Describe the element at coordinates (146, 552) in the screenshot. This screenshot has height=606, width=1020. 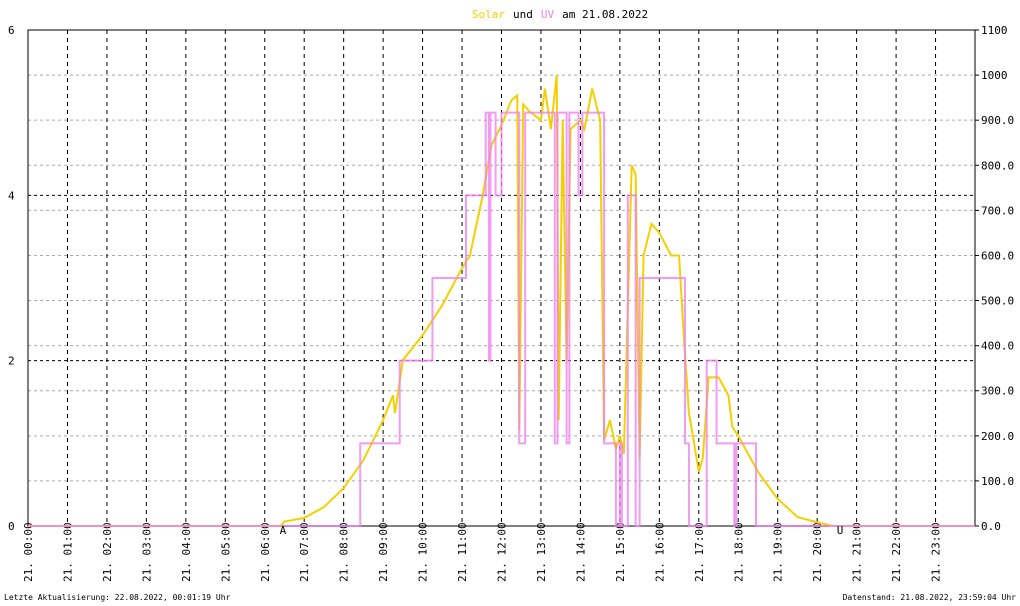
I see `x-tick-label: 21. 03:00` at that location.